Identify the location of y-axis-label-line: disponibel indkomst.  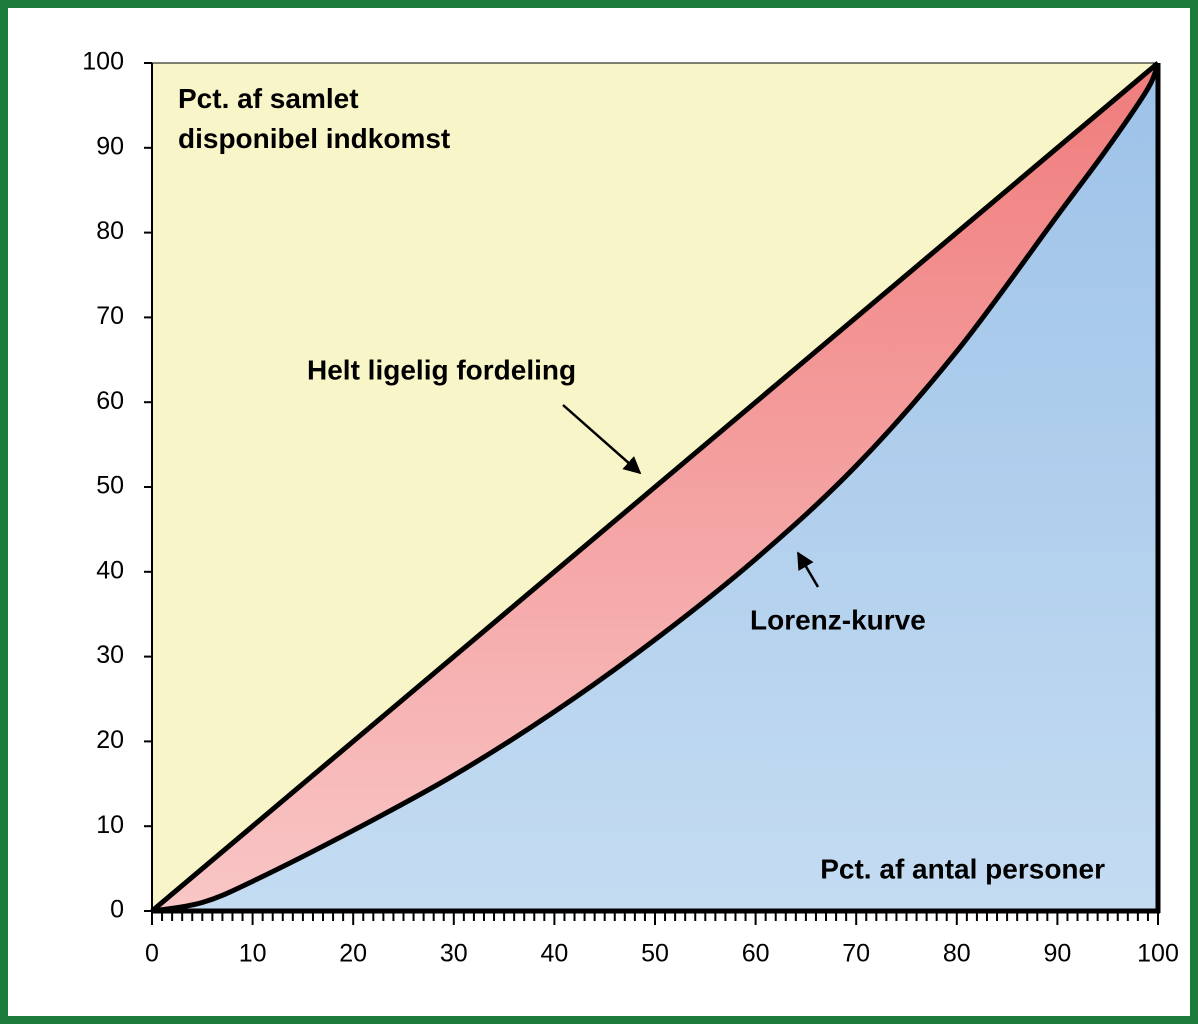
(314, 138).